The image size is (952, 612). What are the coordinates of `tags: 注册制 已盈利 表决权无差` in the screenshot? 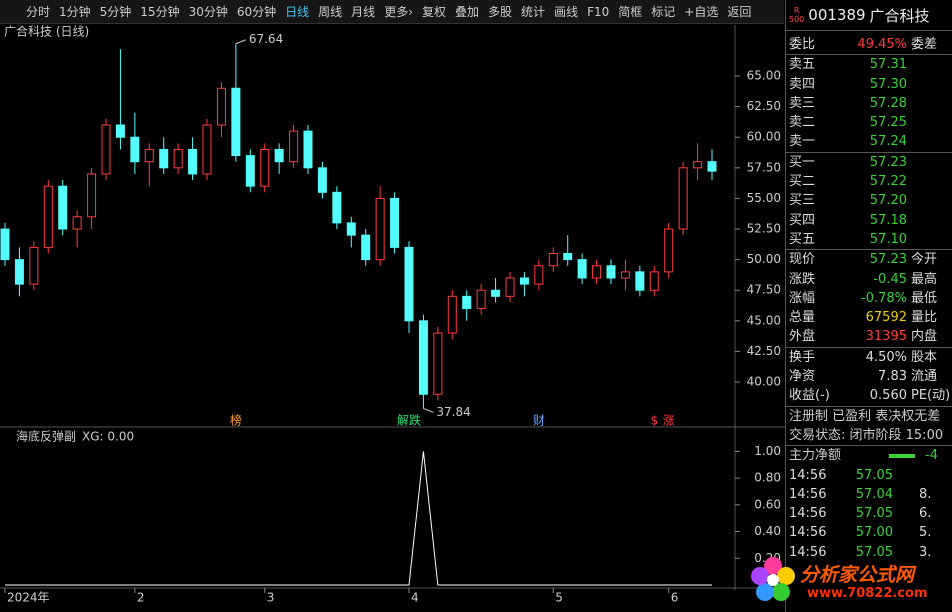 It's located at (869, 415).